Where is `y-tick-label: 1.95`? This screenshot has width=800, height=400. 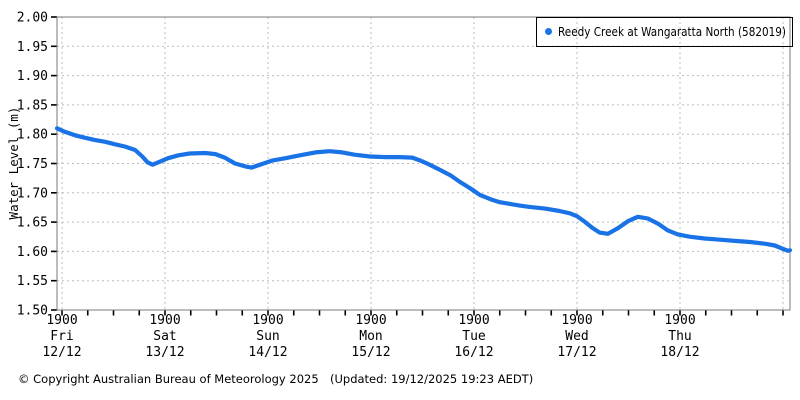
y-tick-label: 1.95 is located at coordinates (32, 47).